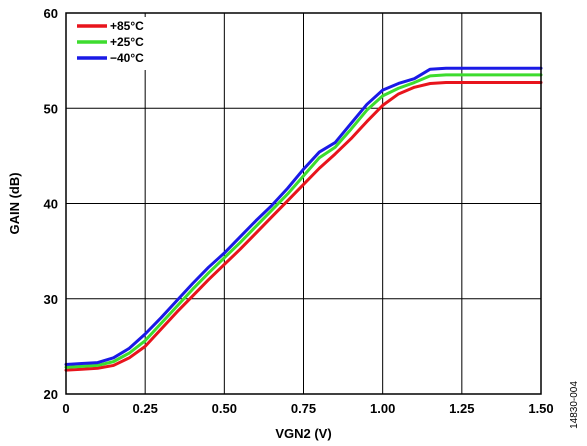 This screenshot has width=587, height=446. I want to click on y-tick-label: 40, so click(51, 204).